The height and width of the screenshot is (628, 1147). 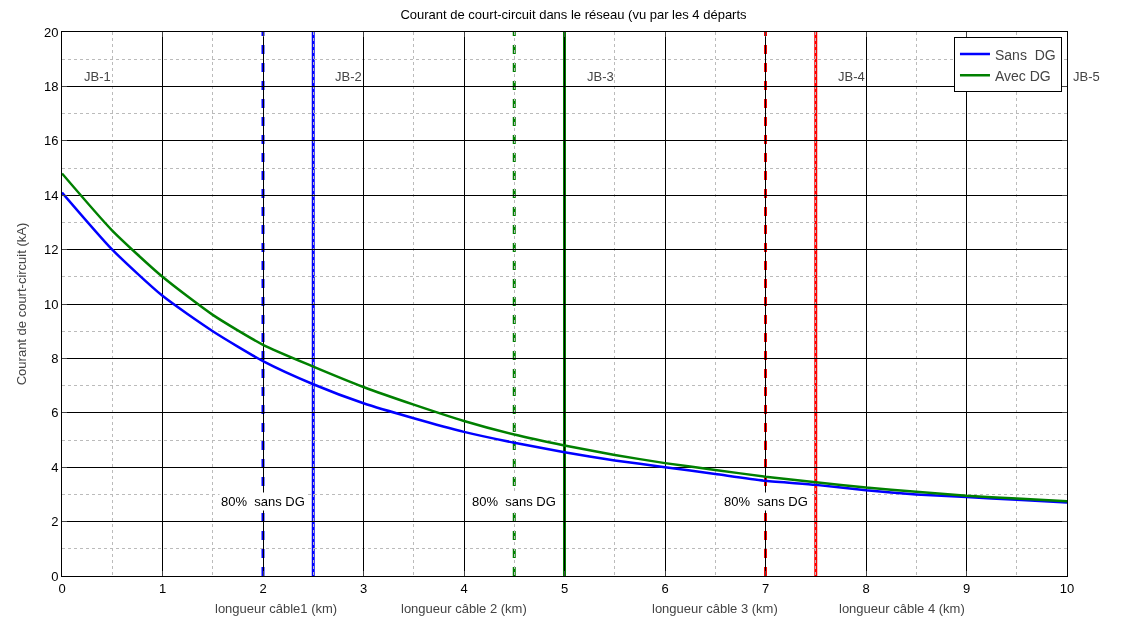 I want to click on x-tick-label: 9, so click(x=966, y=588).